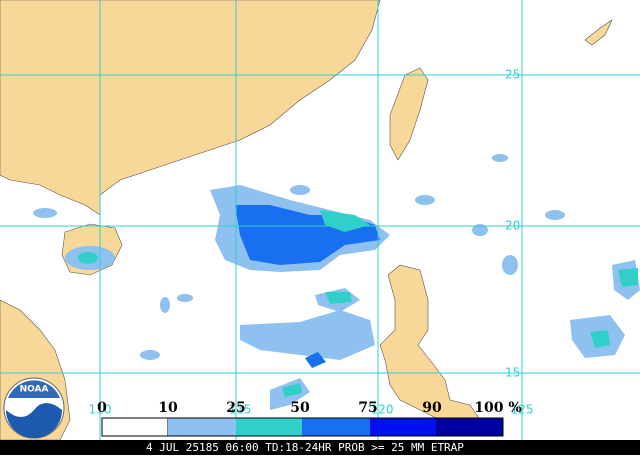  I want to click on legend-label: 25, so click(235, 408).